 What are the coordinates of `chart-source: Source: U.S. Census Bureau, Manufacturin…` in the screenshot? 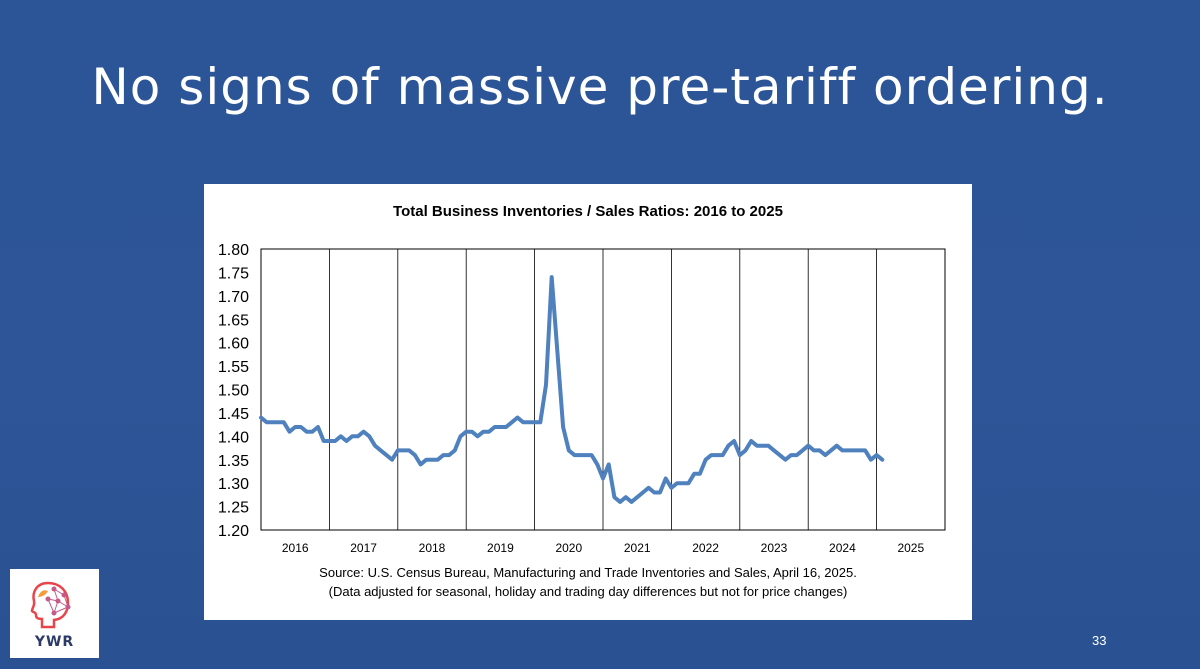 It's located at (588, 582).